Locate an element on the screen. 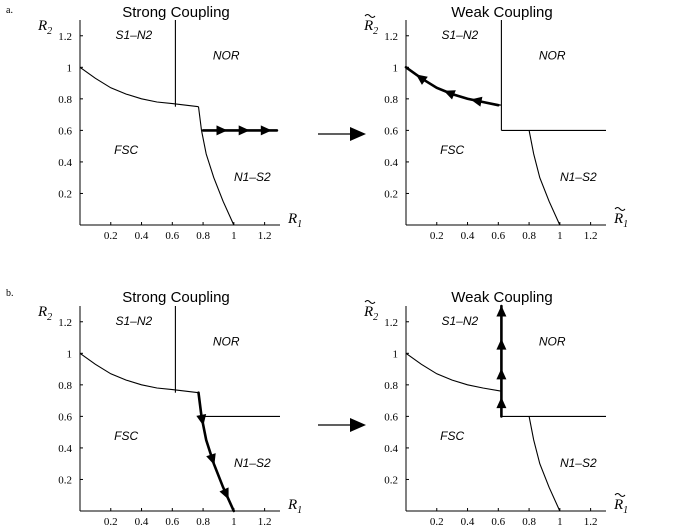 The image size is (683, 531). panel-a-weak-title: Weak Coupling is located at coordinates (501, 12).